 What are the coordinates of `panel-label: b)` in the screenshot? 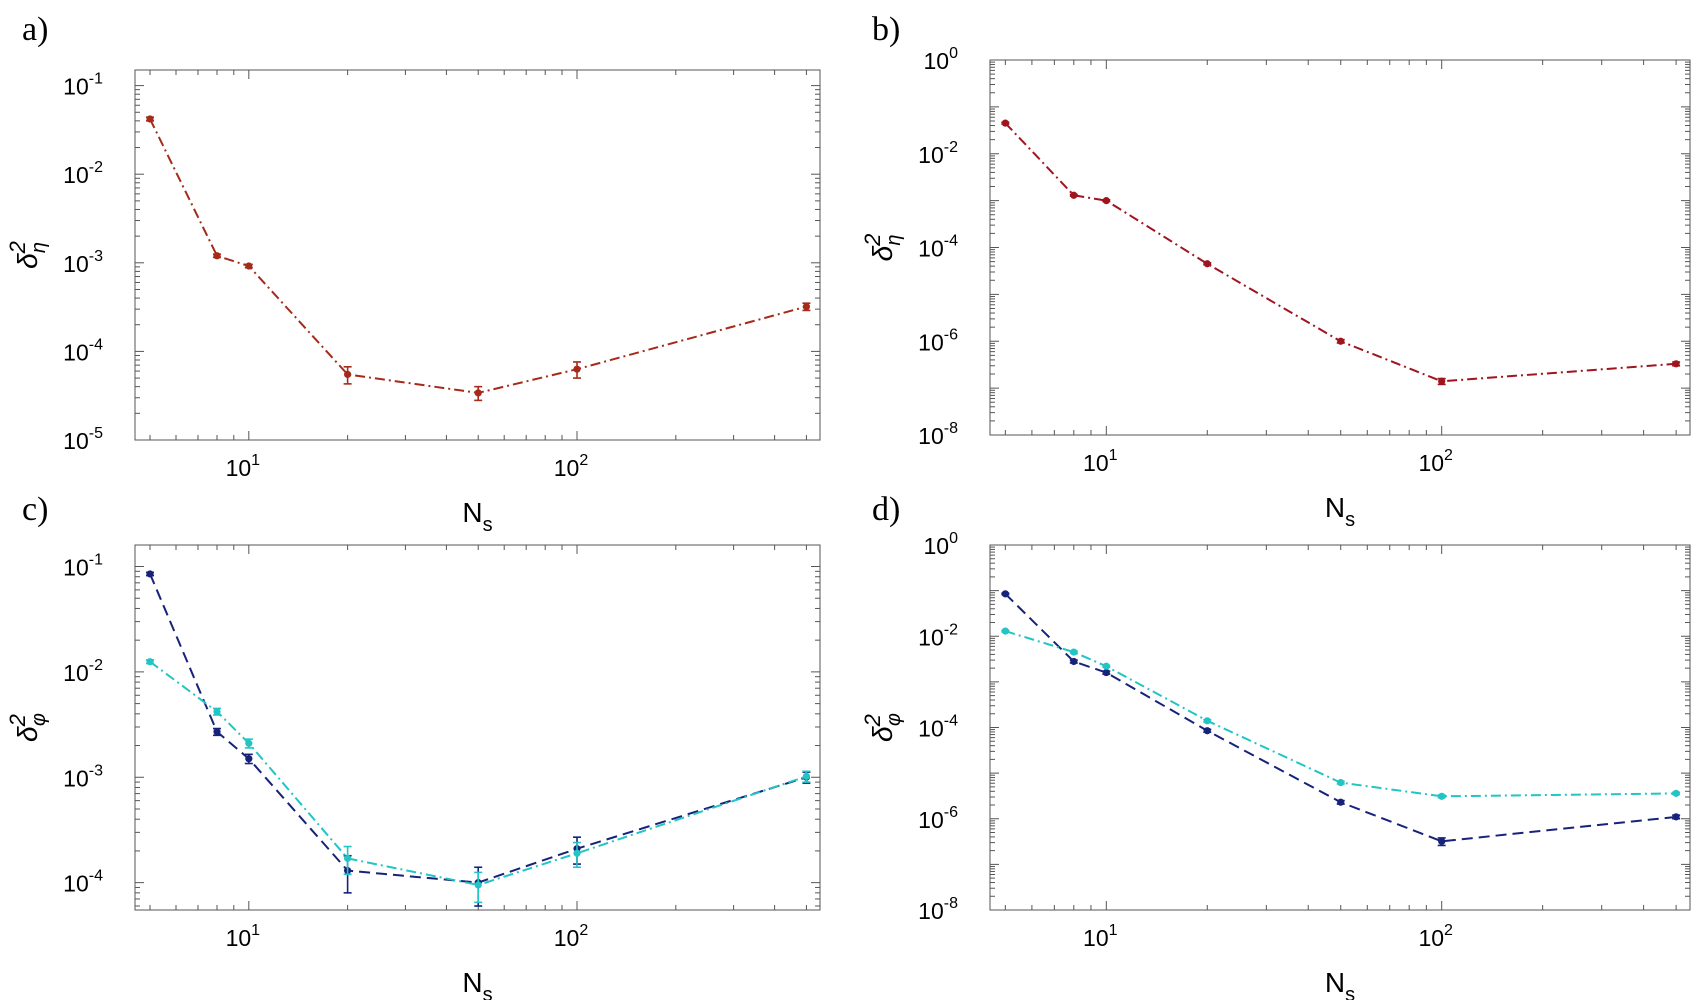 It's located at (886, 29).